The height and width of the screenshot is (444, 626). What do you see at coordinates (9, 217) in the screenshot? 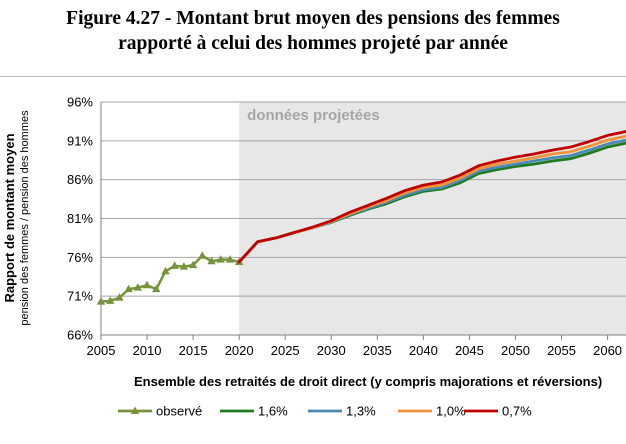
I see `y-axis-label: Rapport de montant moyen` at bounding box center [9, 217].